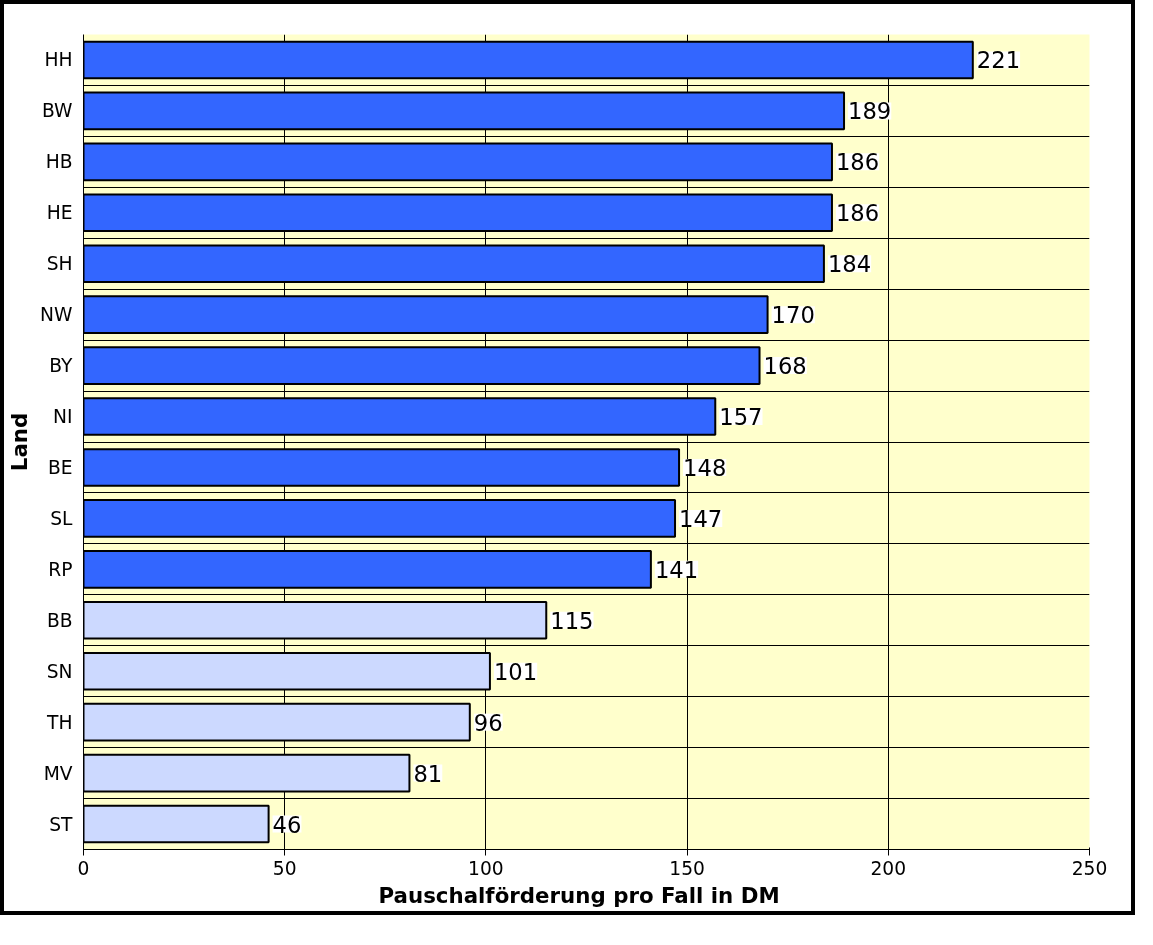 Image resolution: width=1153 pixels, height=945 pixels. Describe the element at coordinates (60, 467) in the screenshot. I see `y-tick-label: BE` at that location.